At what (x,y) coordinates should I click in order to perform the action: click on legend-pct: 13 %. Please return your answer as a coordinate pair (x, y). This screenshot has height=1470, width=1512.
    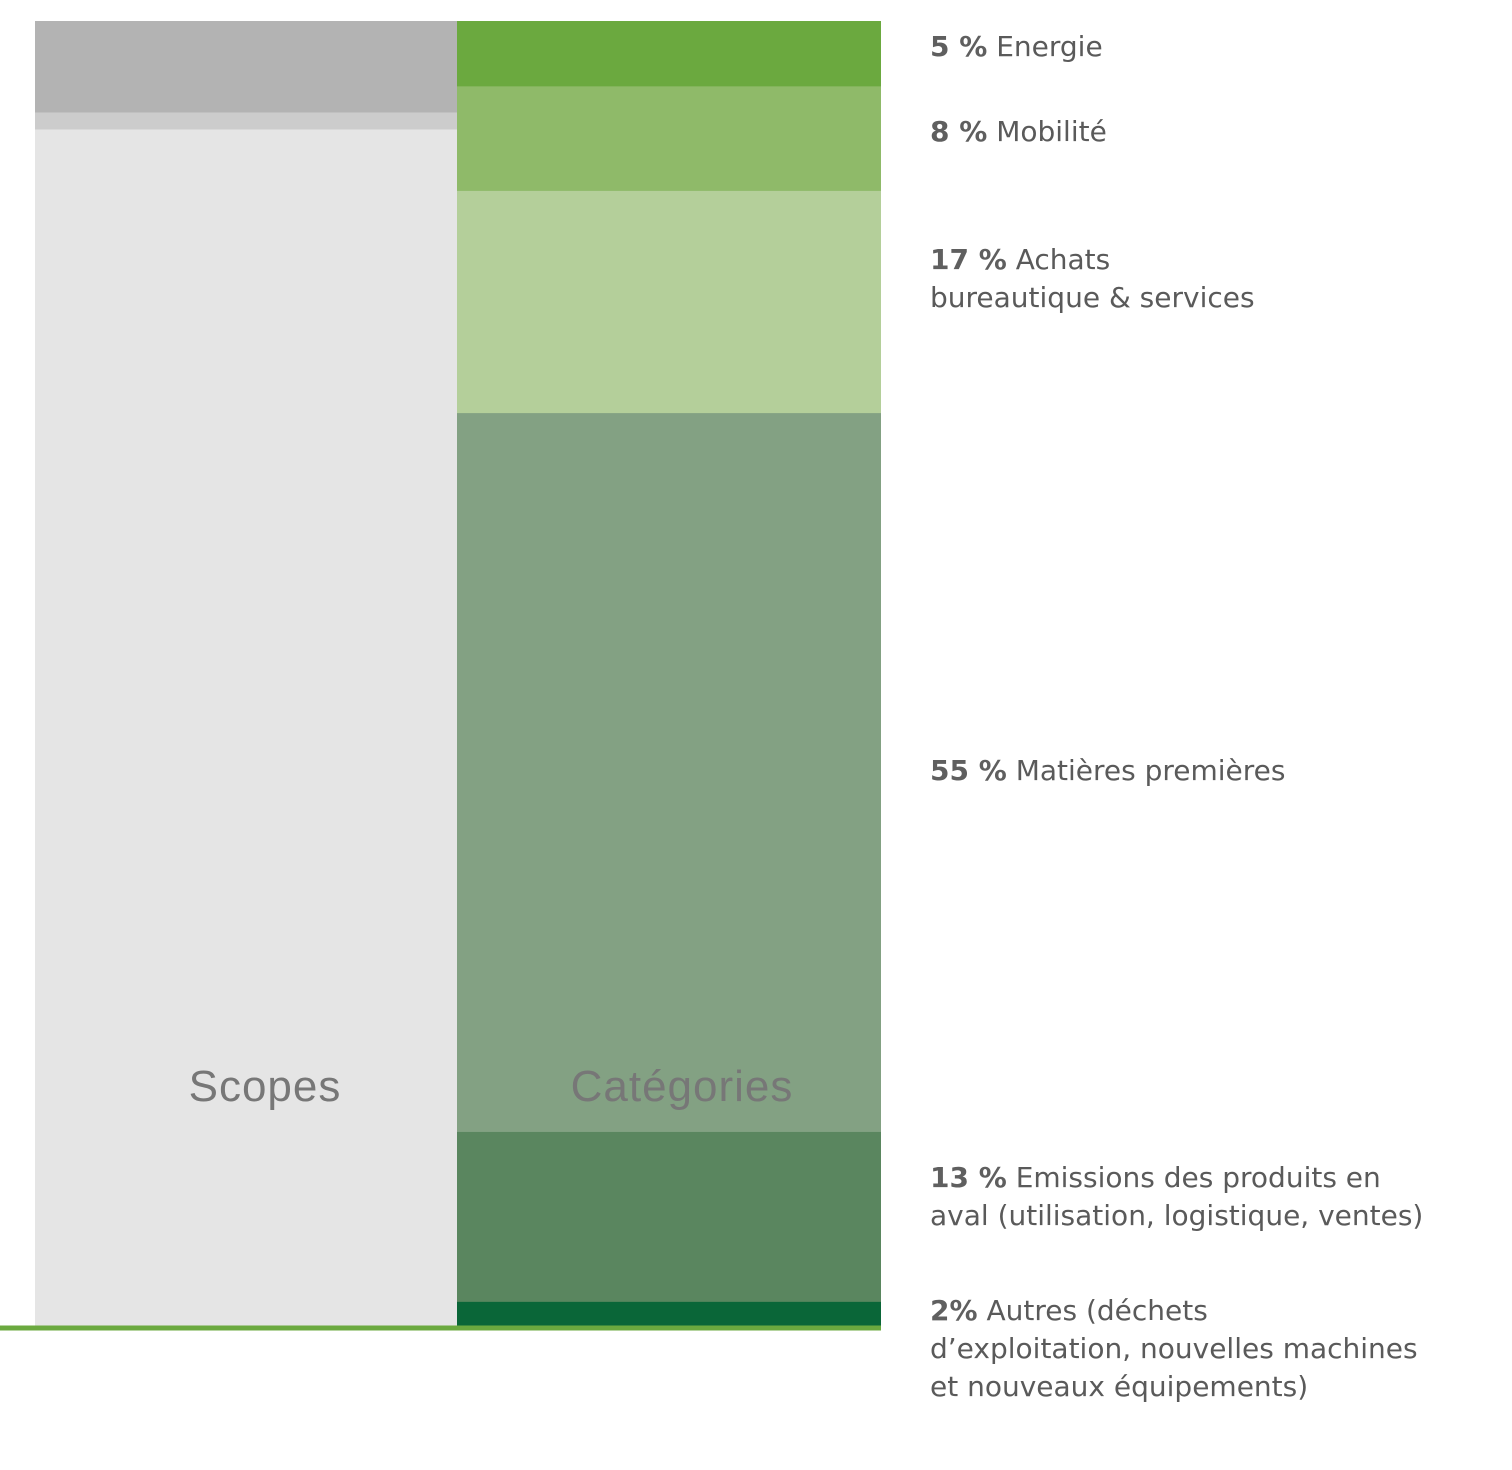
    Looking at the image, I should click on (968, 1177).